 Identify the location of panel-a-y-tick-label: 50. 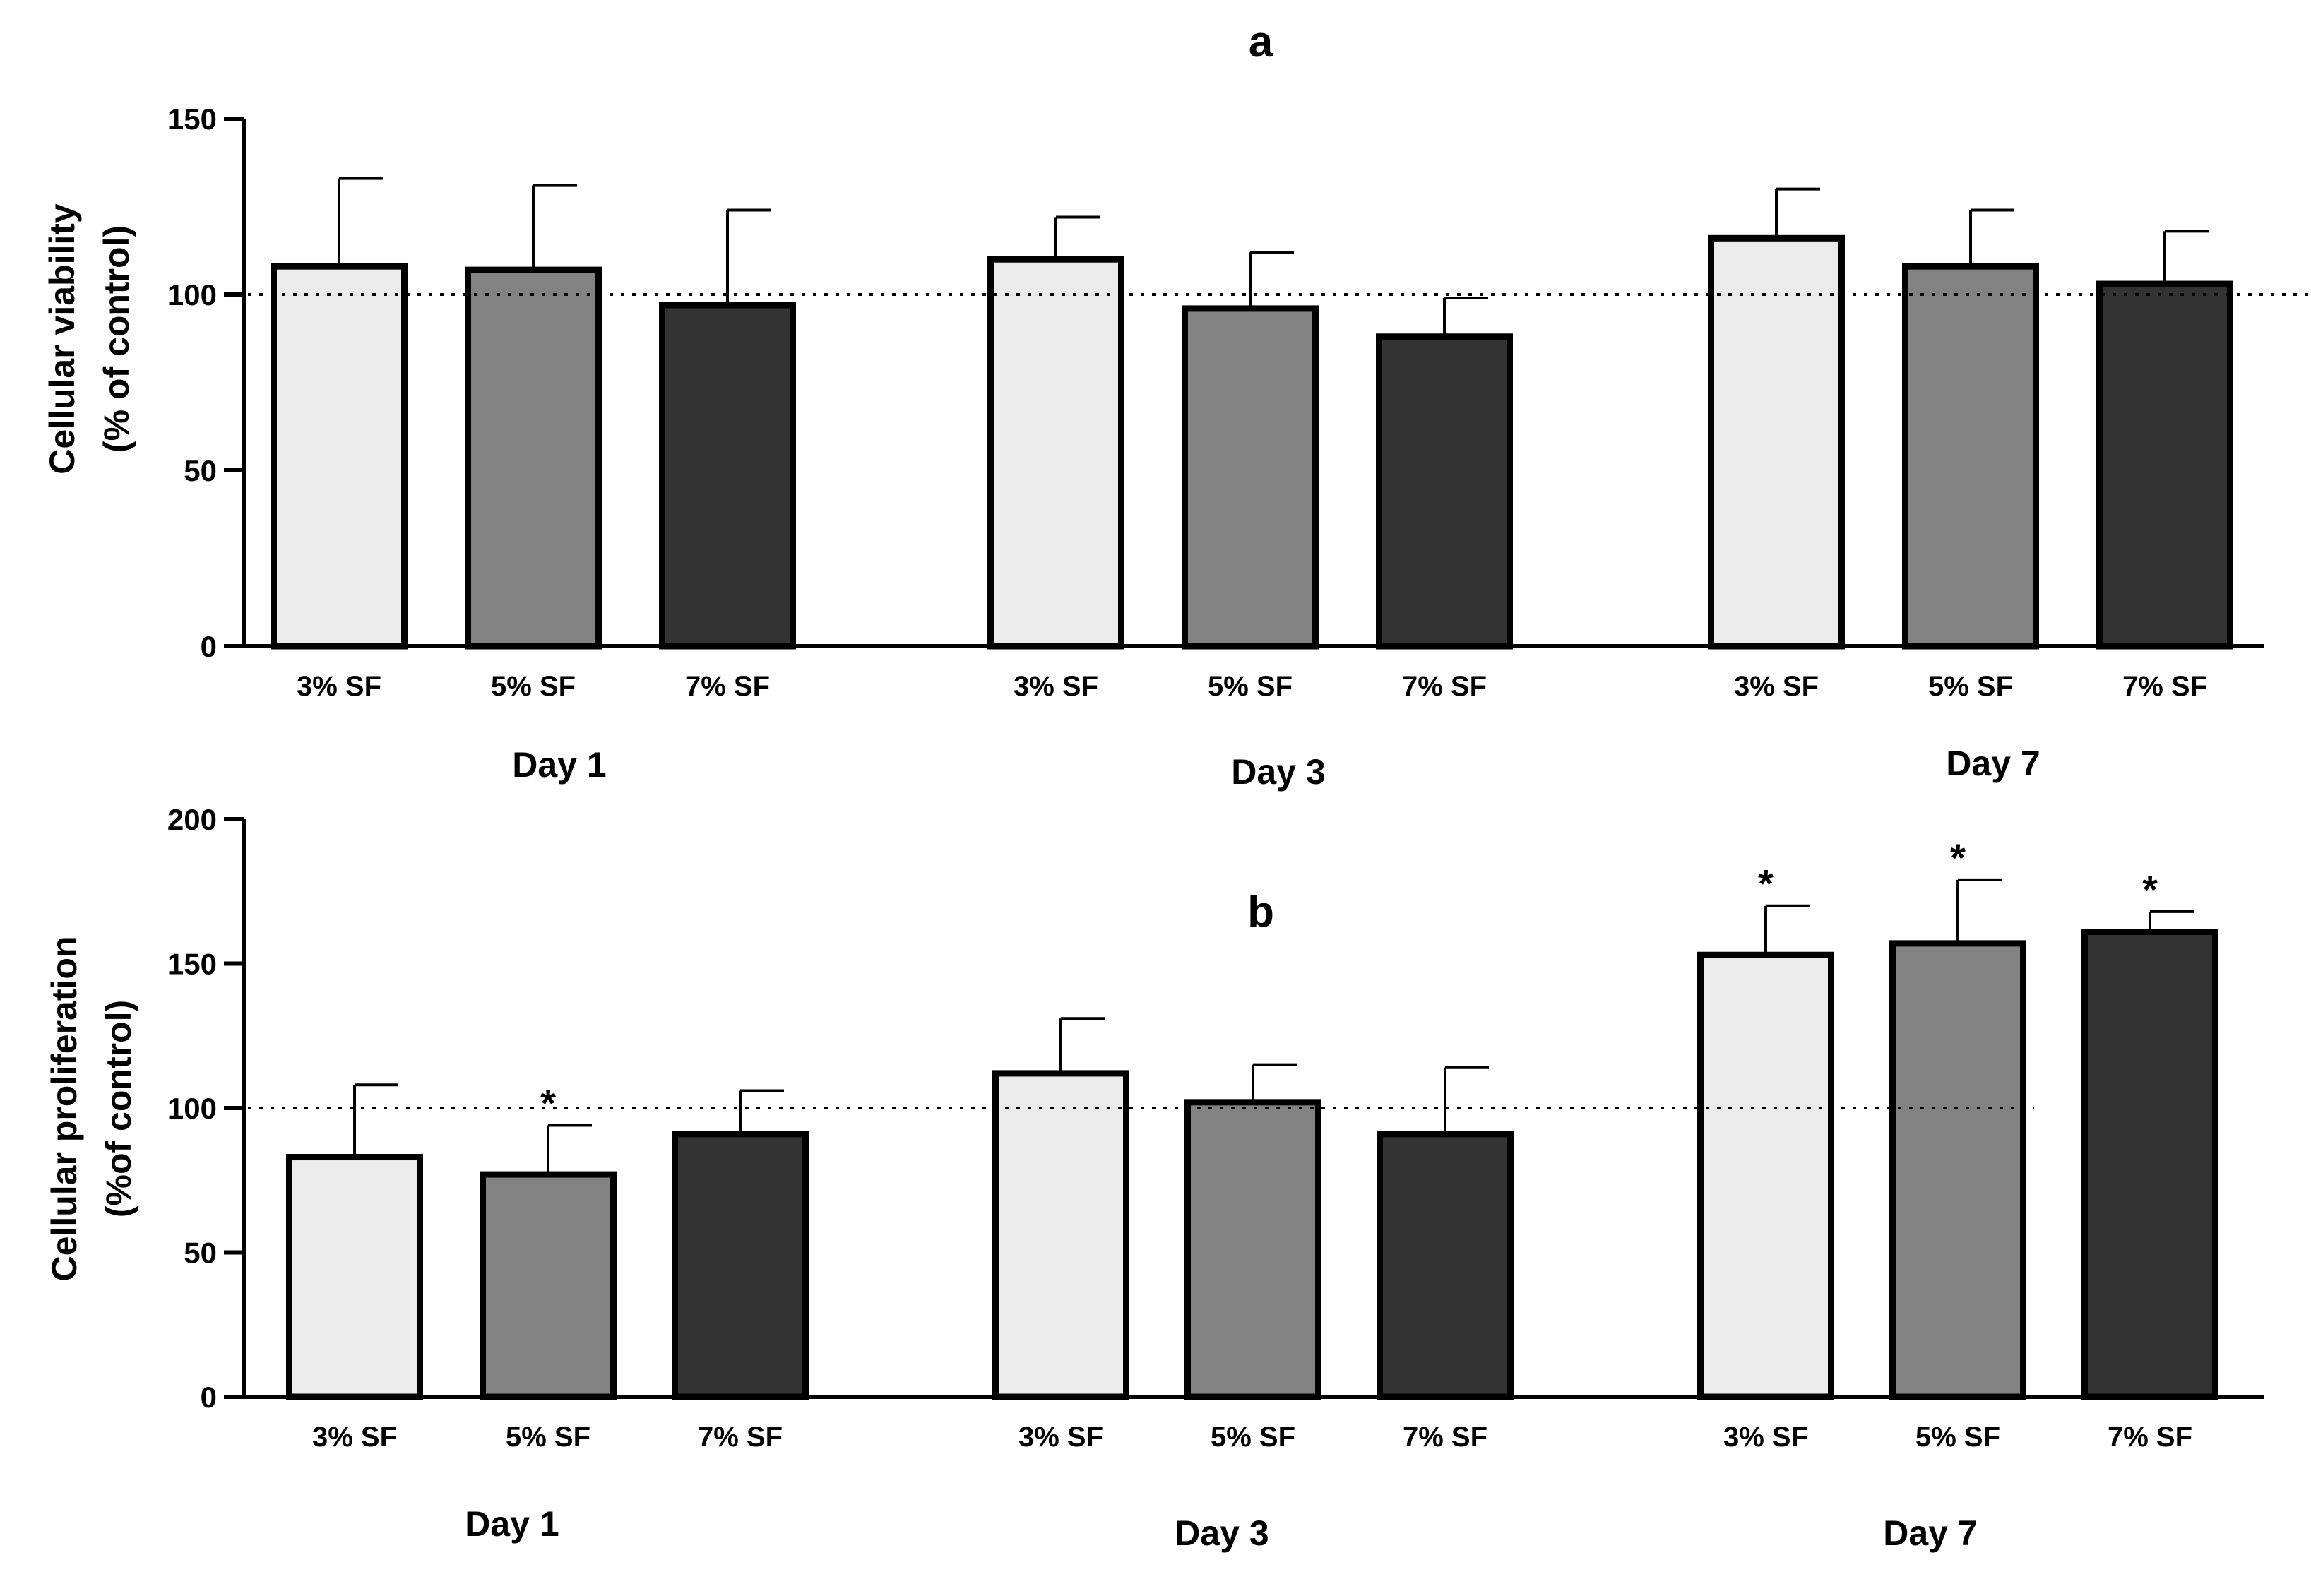
(201, 471).